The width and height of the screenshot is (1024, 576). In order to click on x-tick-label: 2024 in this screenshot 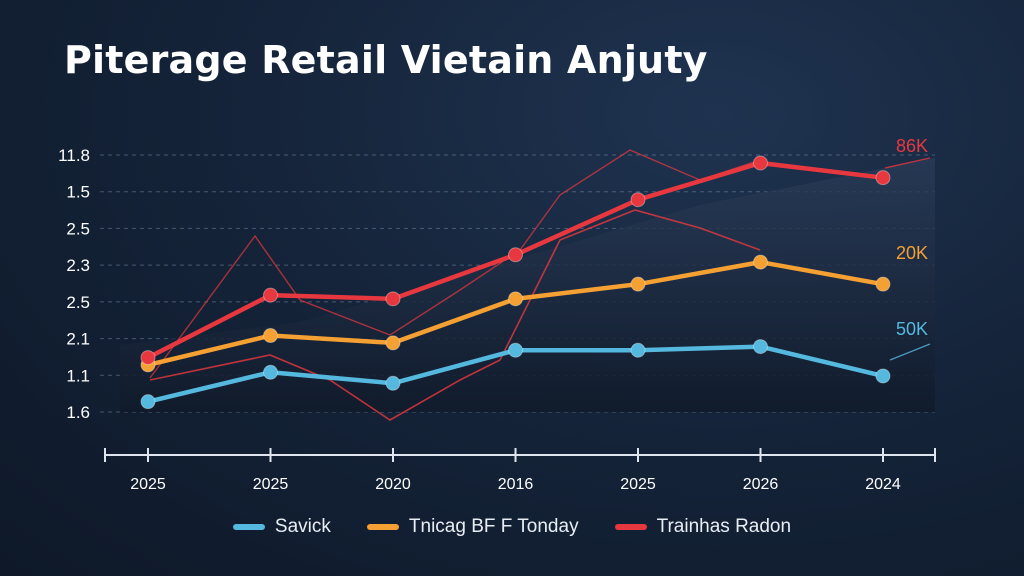, I will do `click(883, 484)`.